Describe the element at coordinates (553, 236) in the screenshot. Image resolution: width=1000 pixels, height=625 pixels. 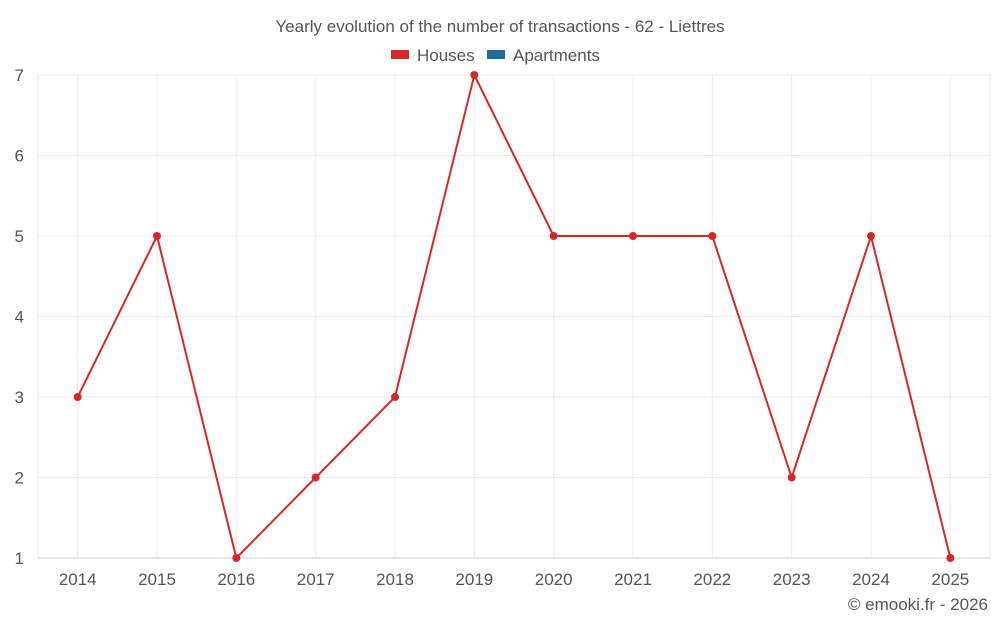
I see `data-point-houses-2020` at that location.